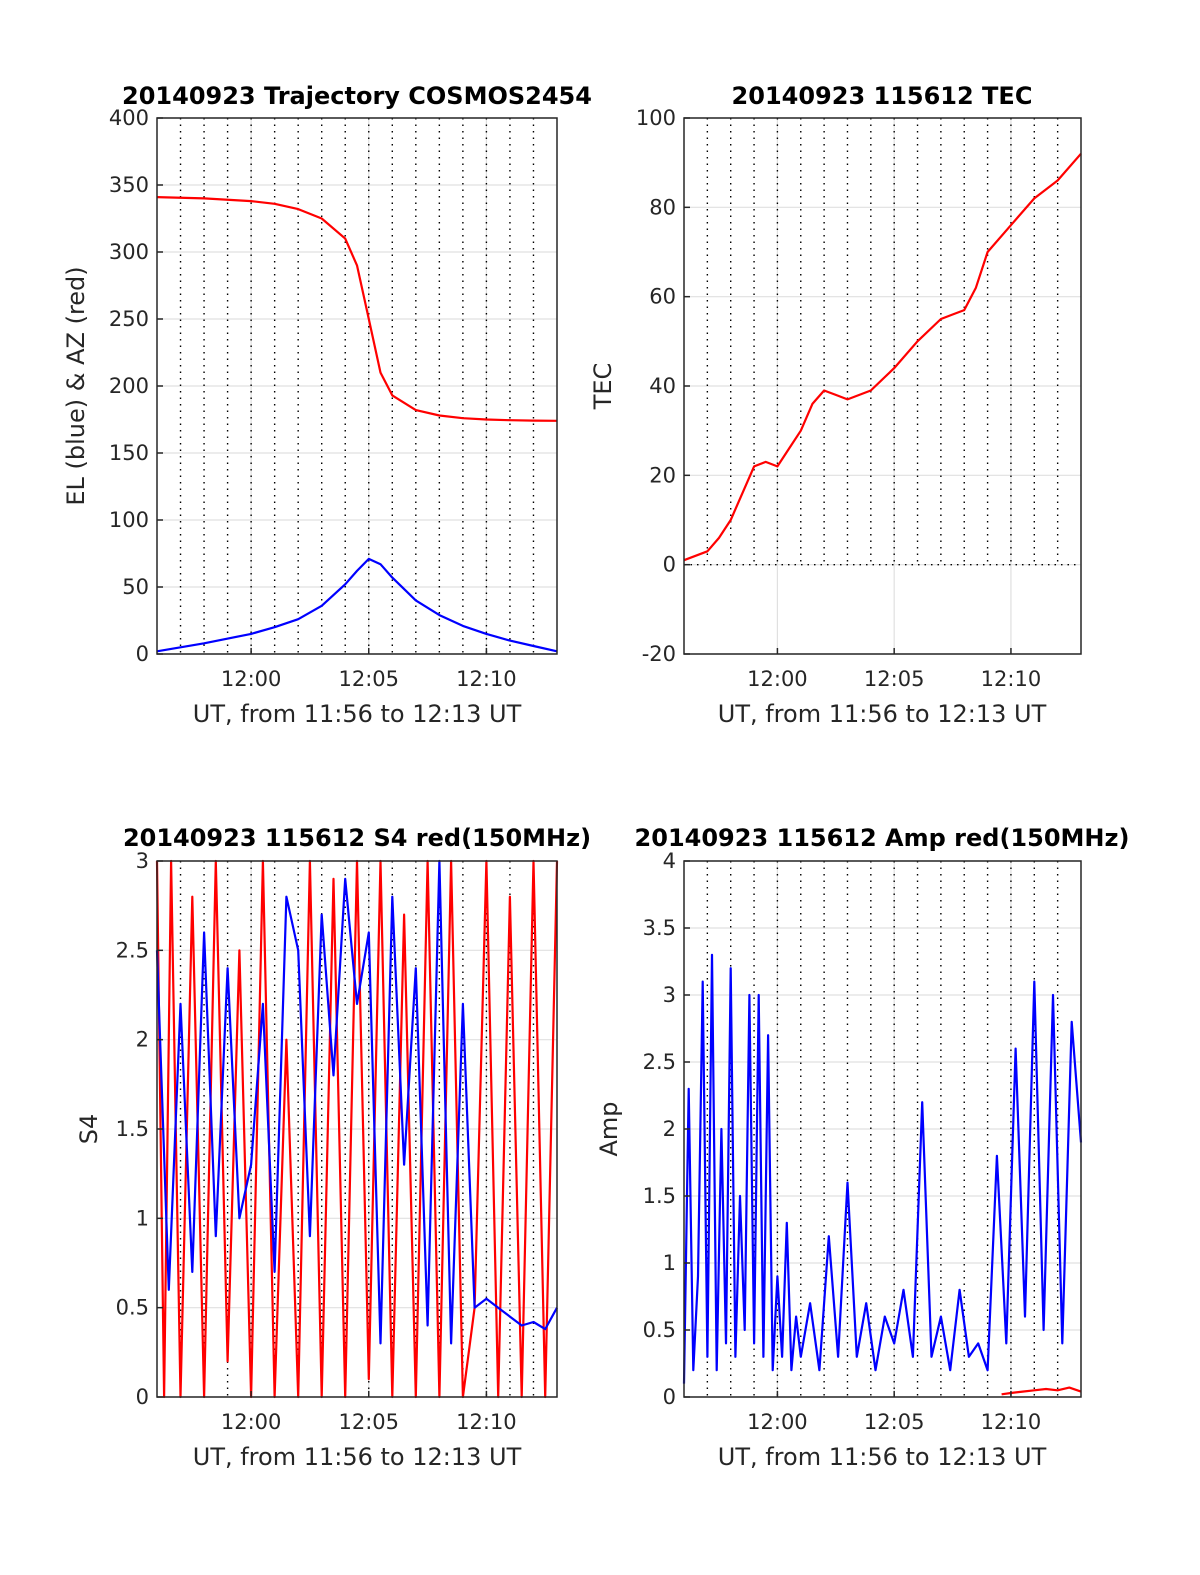 This screenshot has width=1200, height=1575. I want to click on s4-ytick-label-4: 2, so click(142, 1040).